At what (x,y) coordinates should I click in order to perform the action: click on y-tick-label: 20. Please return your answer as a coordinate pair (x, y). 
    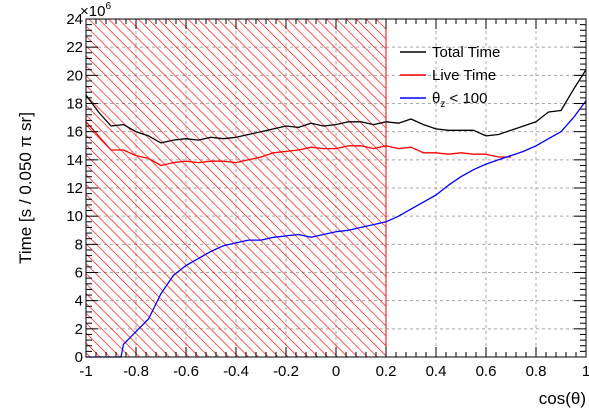
    Looking at the image, I should click on (74, 75).